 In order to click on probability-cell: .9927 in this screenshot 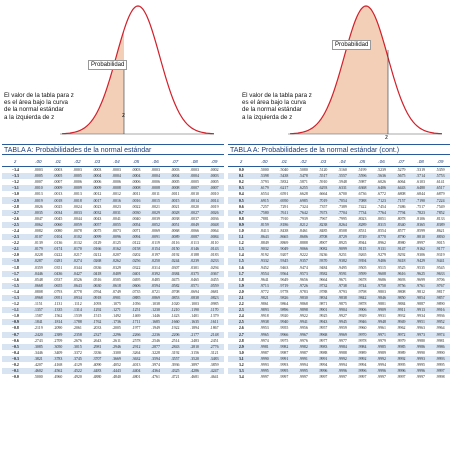, I will do `click(342, 316)`.